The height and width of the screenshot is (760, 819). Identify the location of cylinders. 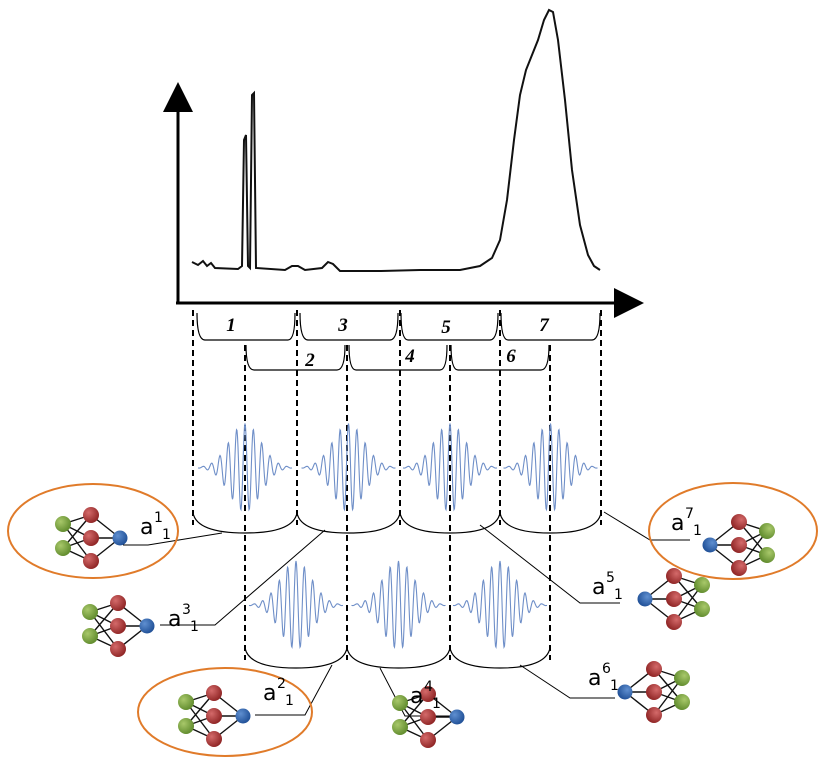
(397, 590).